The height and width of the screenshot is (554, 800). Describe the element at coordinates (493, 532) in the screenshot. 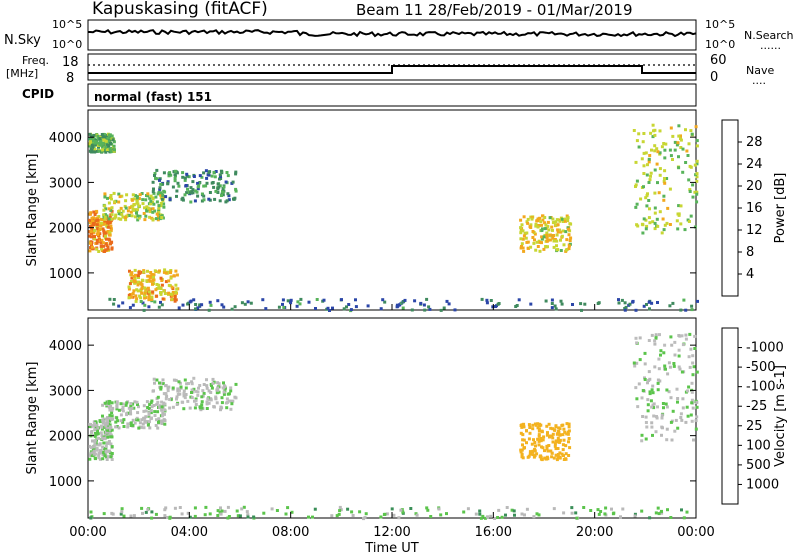

I see `x-tick-label: 16:00` at that location.